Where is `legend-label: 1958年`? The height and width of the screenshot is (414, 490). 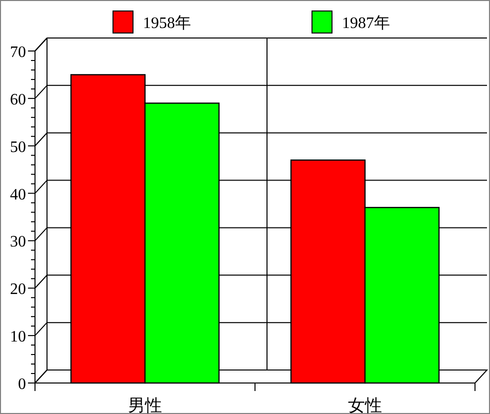
legend-label: 1958年 is located at coordinates (167, 23).